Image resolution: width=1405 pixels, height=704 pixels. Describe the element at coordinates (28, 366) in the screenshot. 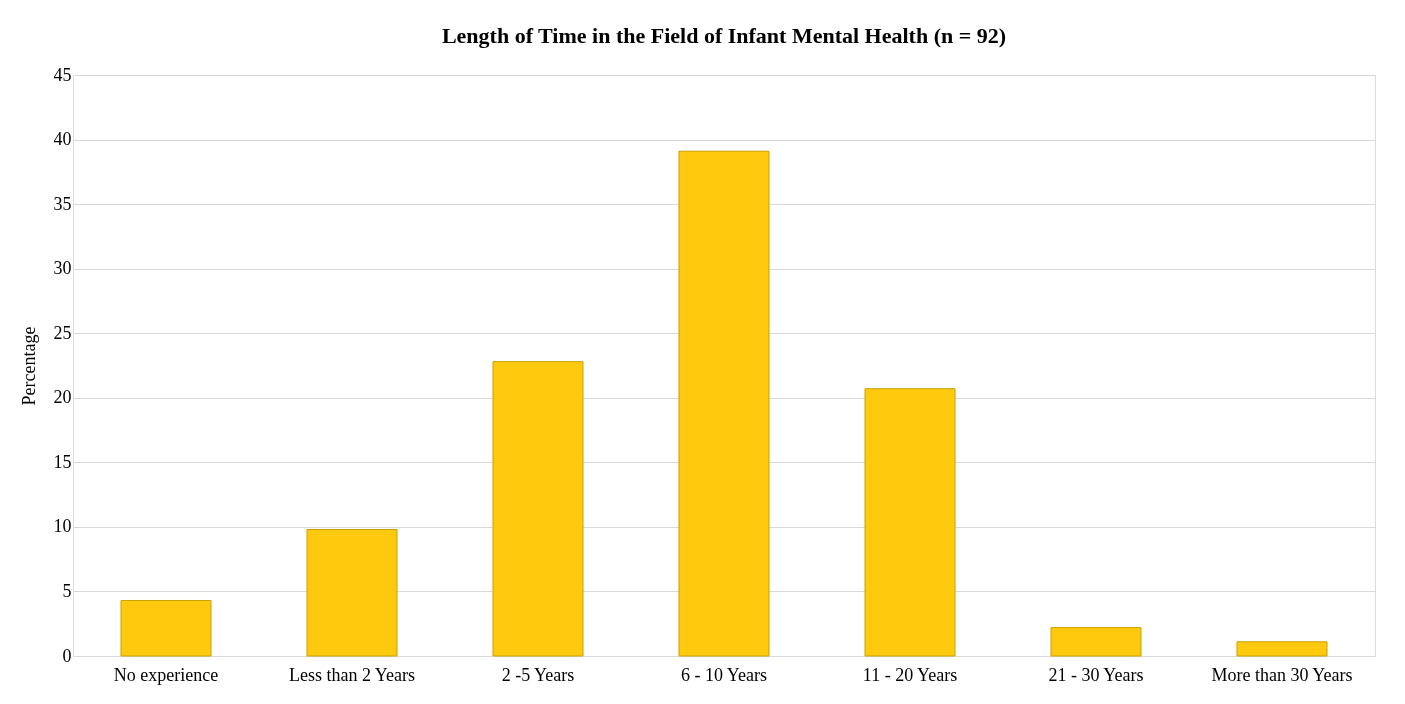

I see `y-axis-title: Percentage` at that location.